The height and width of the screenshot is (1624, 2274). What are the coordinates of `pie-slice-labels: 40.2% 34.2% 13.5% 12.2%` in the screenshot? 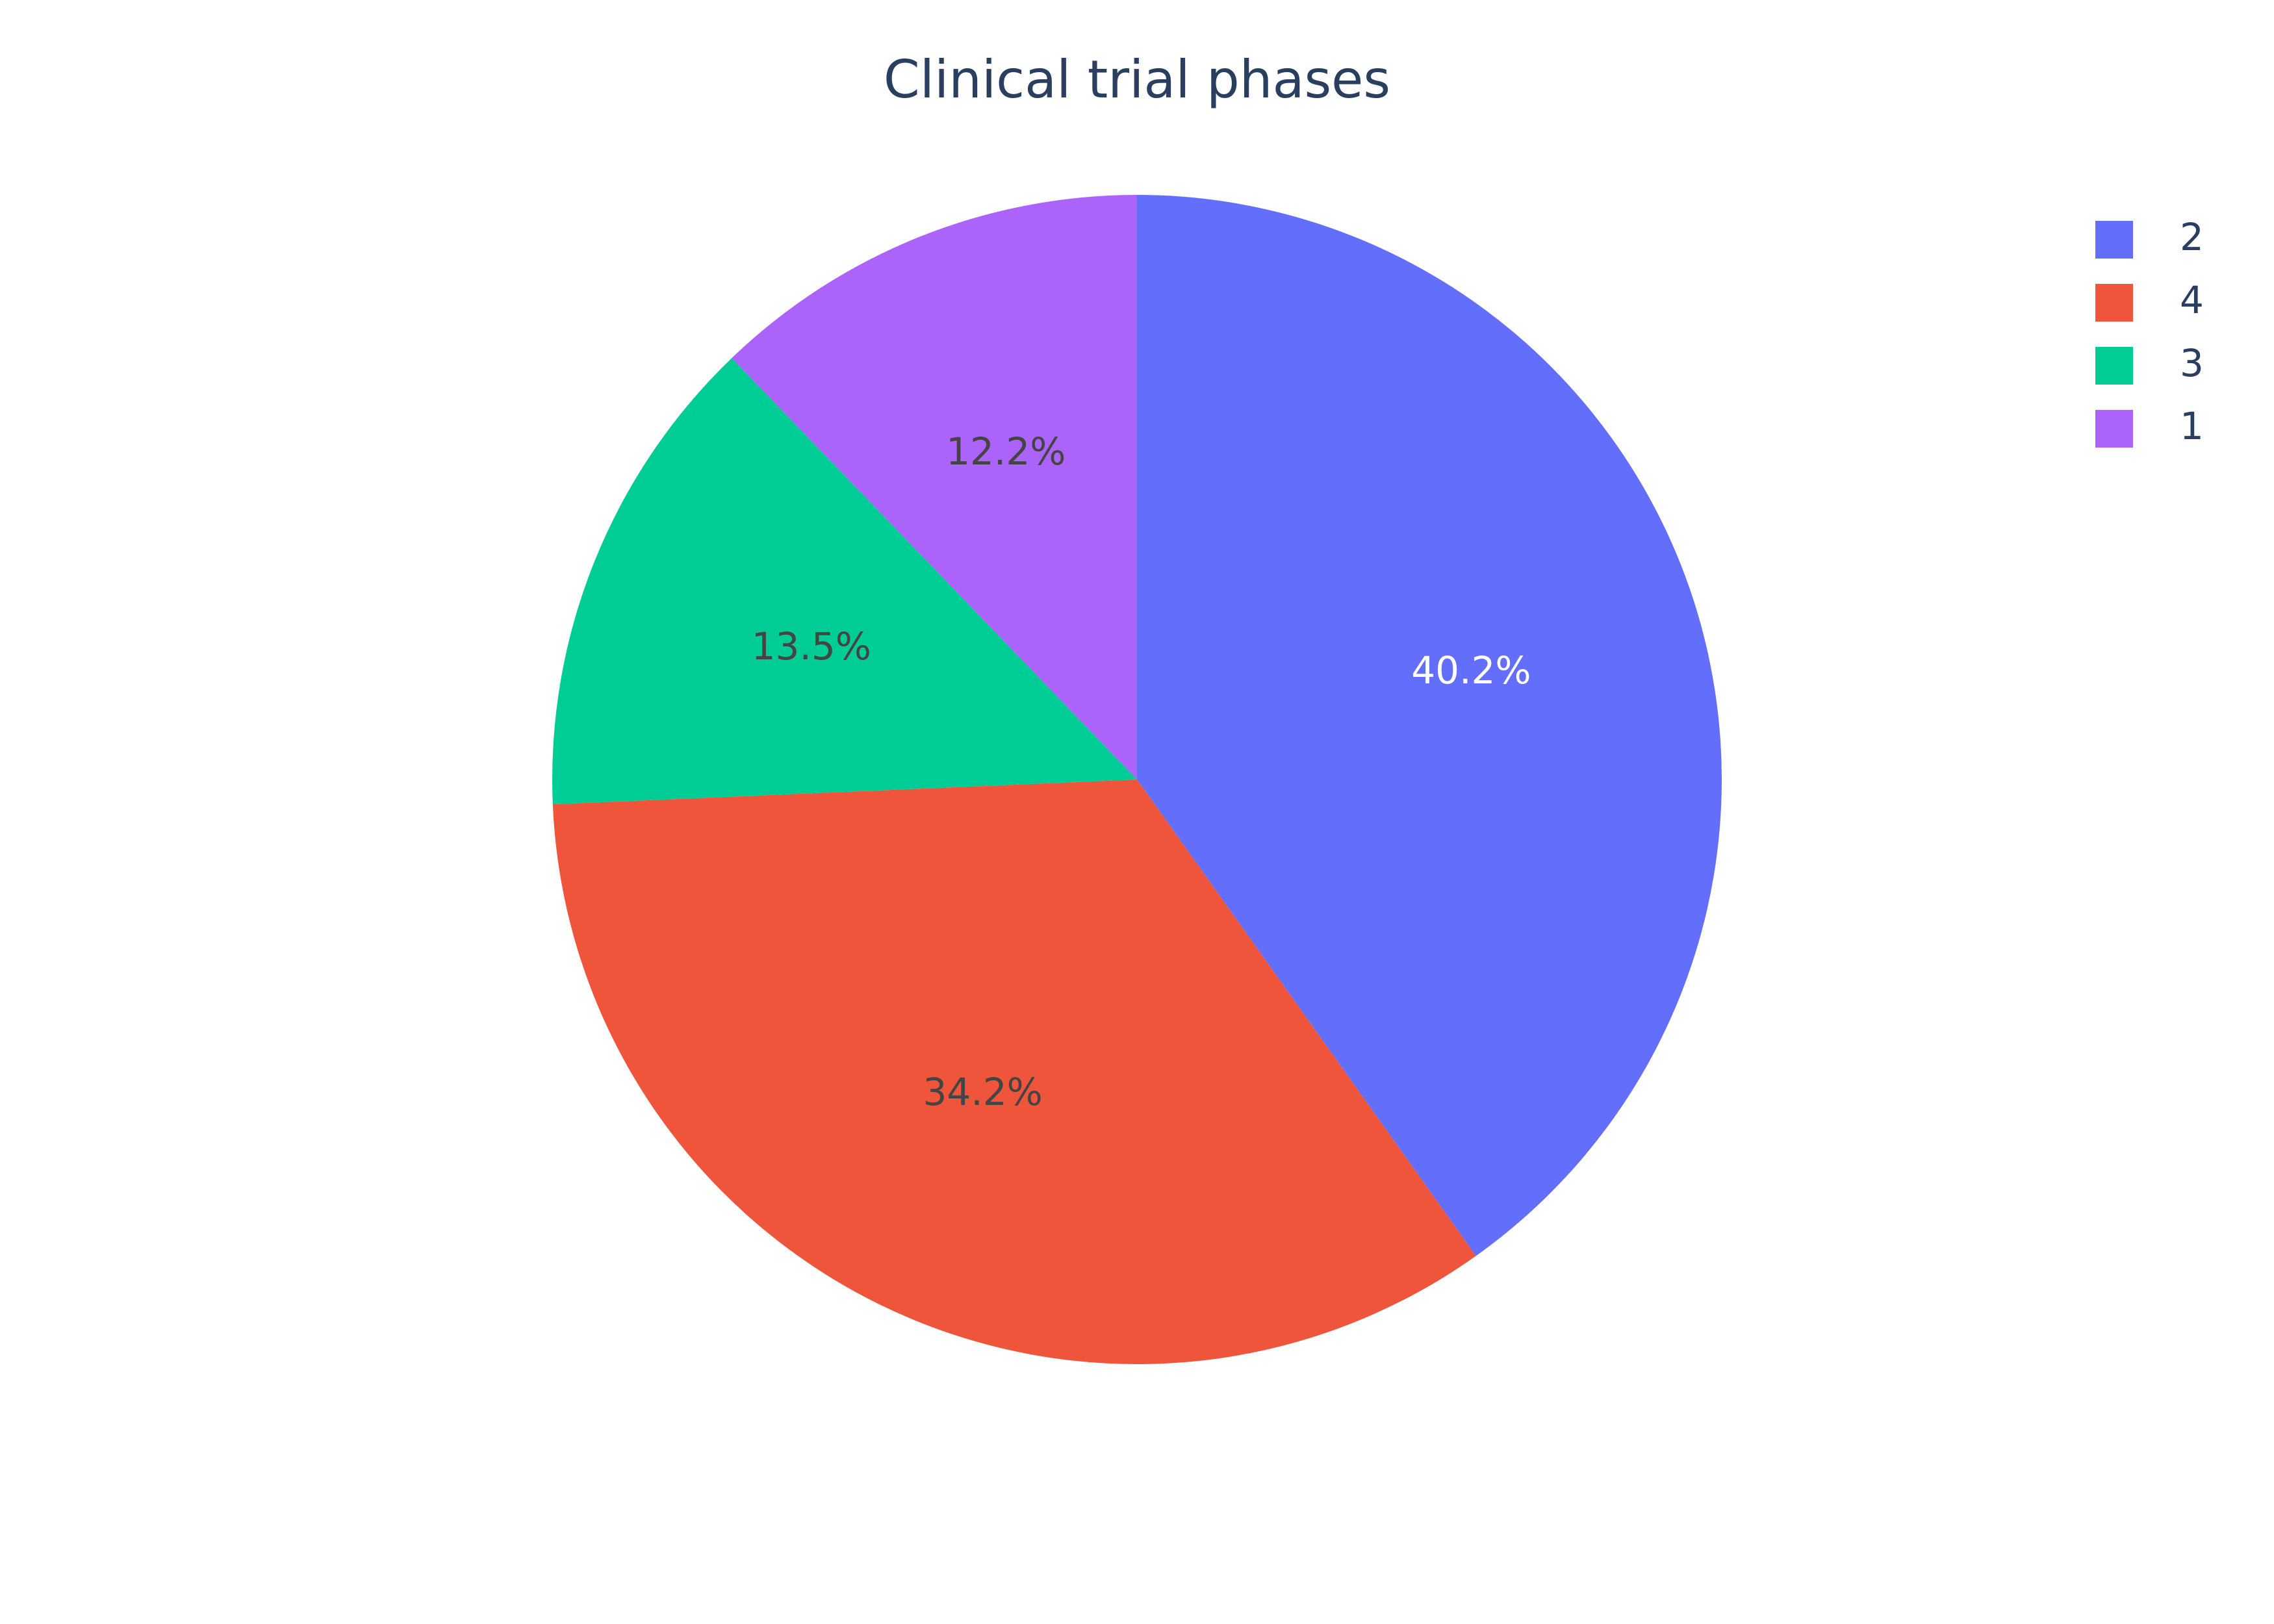 It's located at (1141, 771).